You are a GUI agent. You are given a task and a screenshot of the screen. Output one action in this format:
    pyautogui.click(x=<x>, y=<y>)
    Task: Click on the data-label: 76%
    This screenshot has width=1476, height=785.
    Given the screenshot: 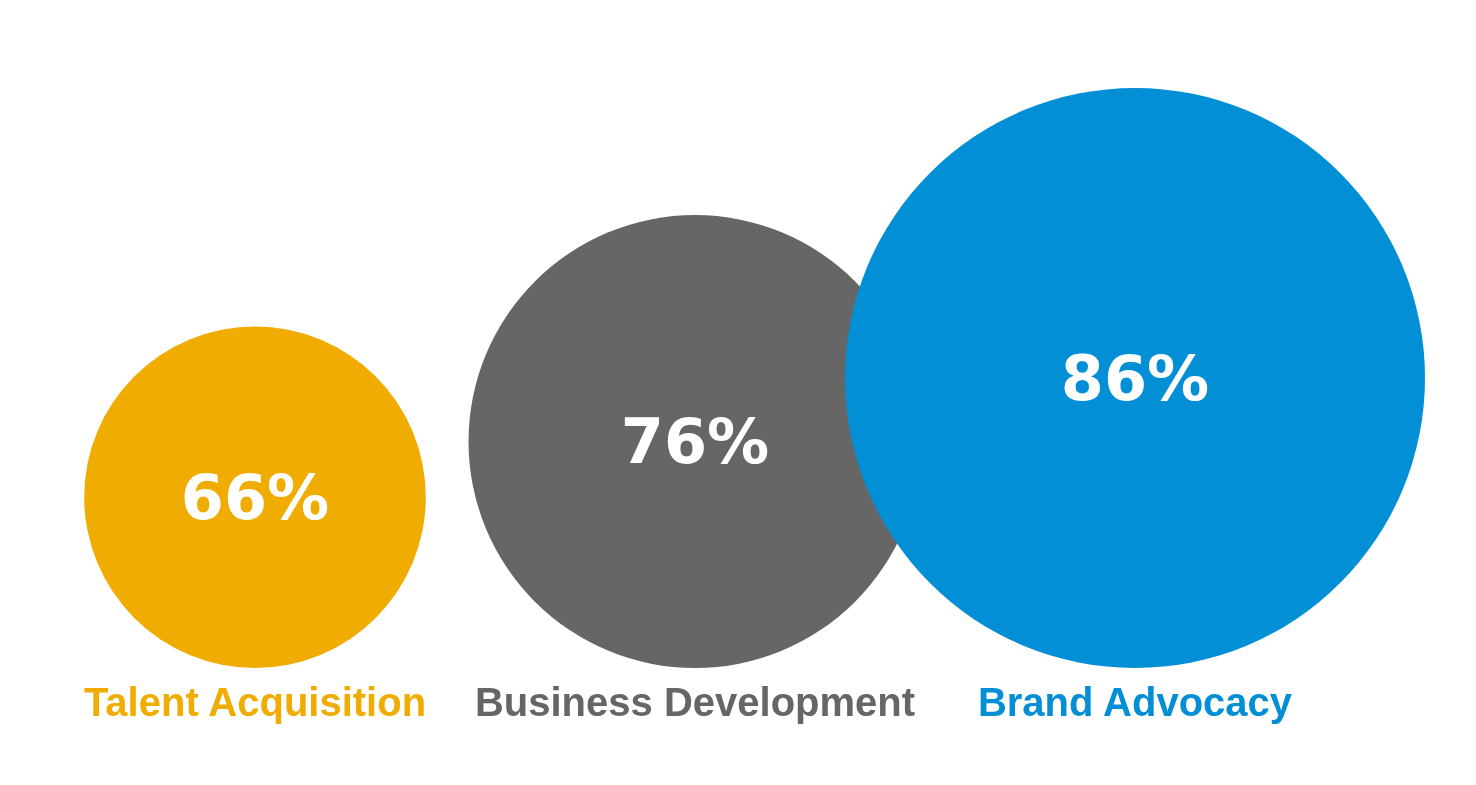 What is the action you would take?
    pyautogui.click(x=695, y=442)
    